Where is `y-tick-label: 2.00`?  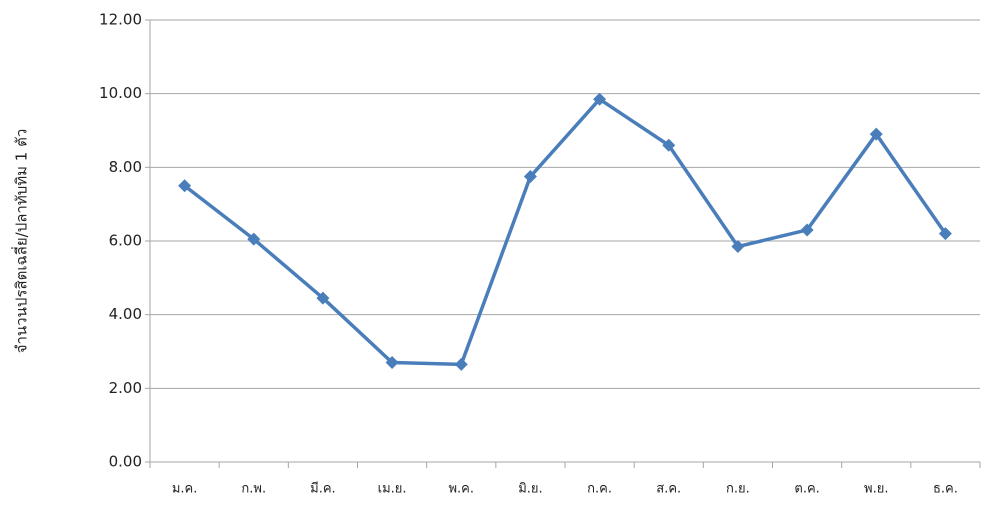
y-tick-label: 2.00 is located at coordinates (125, 388).